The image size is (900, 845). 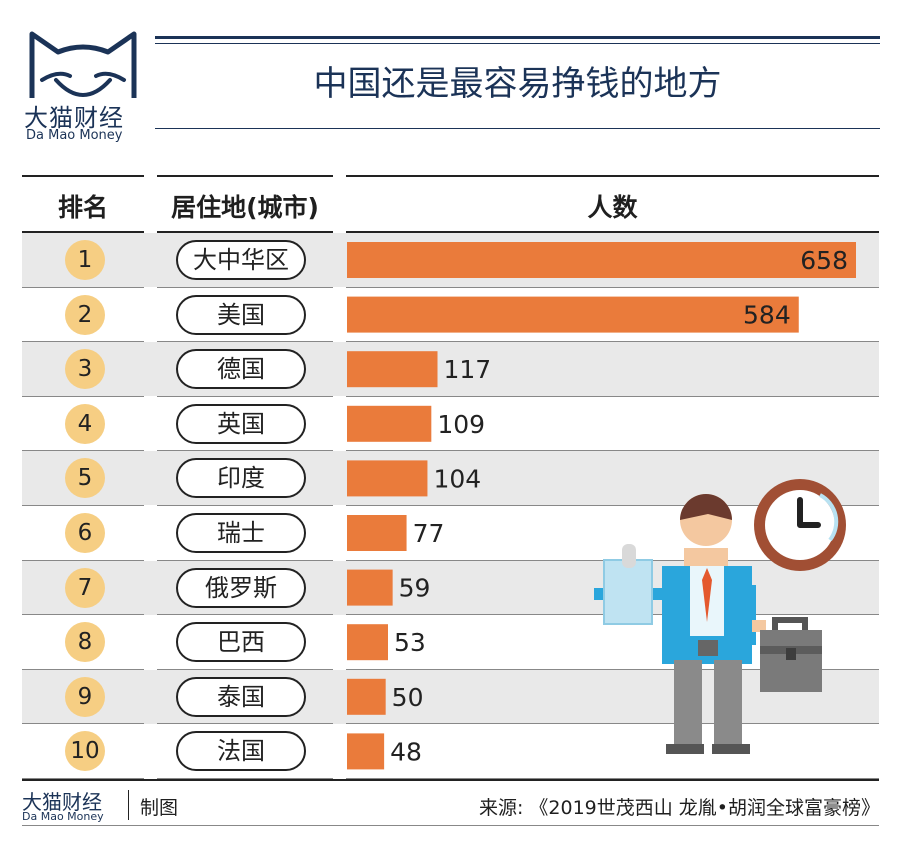 What do you see at coordinates (83, 176) in the screenshot?
I see `header-line-rank-top` at bounding box center [83, 176].